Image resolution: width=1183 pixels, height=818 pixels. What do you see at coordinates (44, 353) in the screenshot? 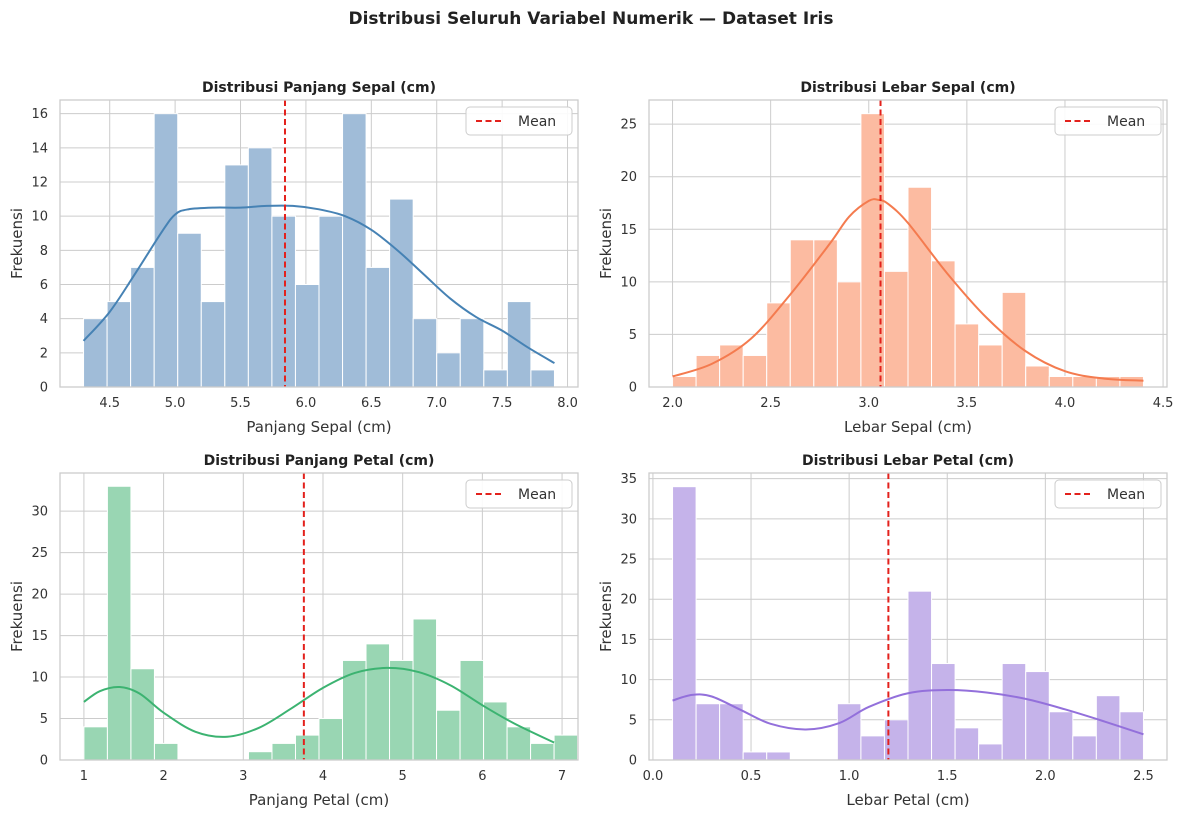
I see `y-tick-label: 2` at bounding box center [44, 353].